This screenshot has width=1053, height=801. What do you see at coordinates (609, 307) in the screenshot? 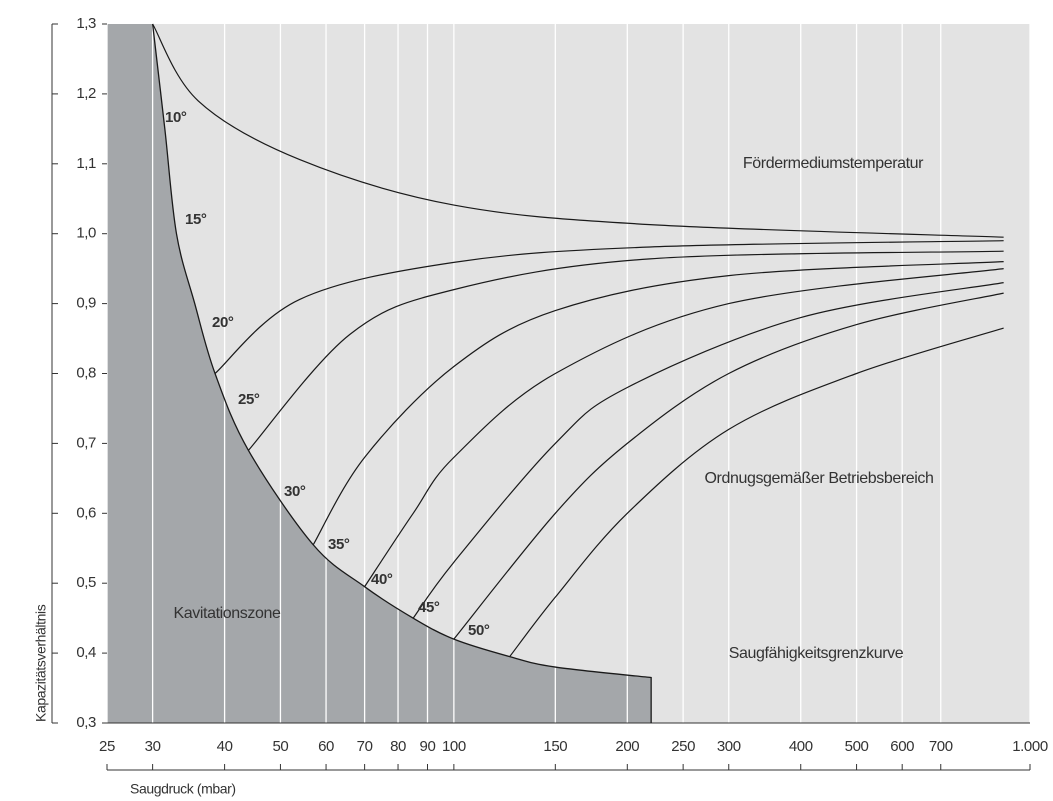
I see `temperature-curve` at bounding box center [609, 307].